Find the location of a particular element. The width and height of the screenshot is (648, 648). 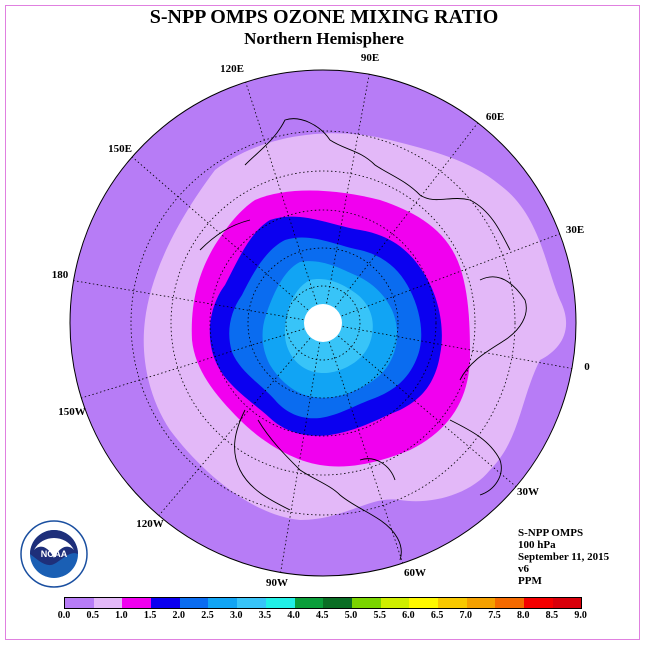

lon-label-120e: 120E is located at coordinates (232, 69).